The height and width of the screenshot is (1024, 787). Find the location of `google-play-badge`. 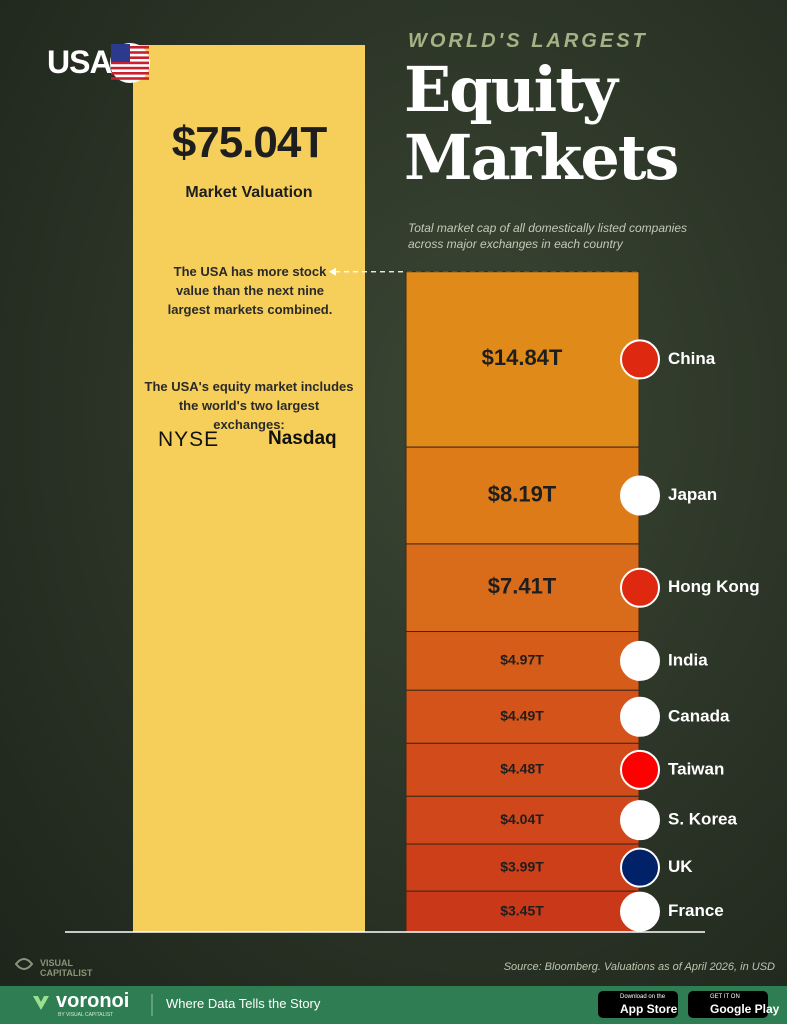

google-play-badge is located at coordinates (728, 1004).